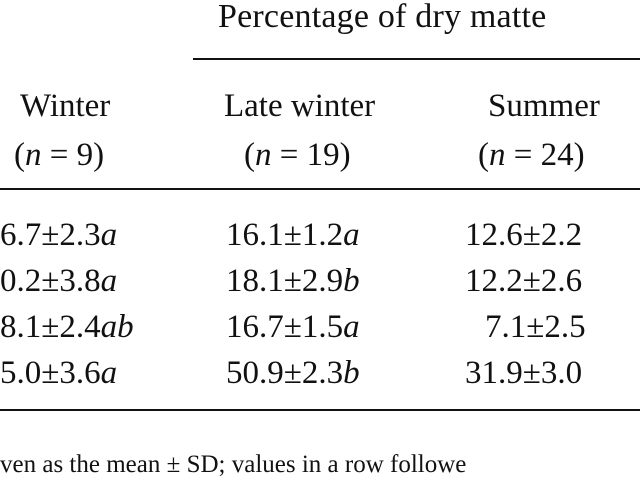  I want to click on column-header-summer: Summer, so click(544, 106).